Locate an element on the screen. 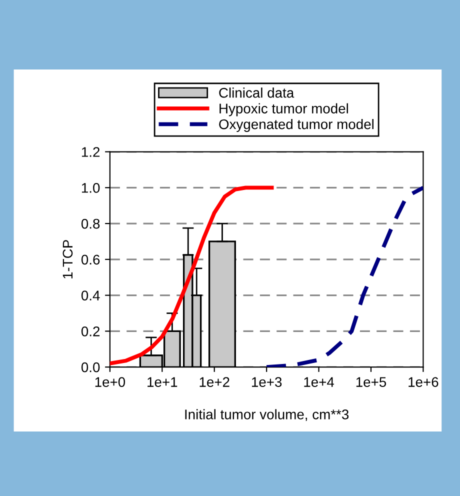  x-tick-label: 1e+1 is located at coordinates (163, 382).